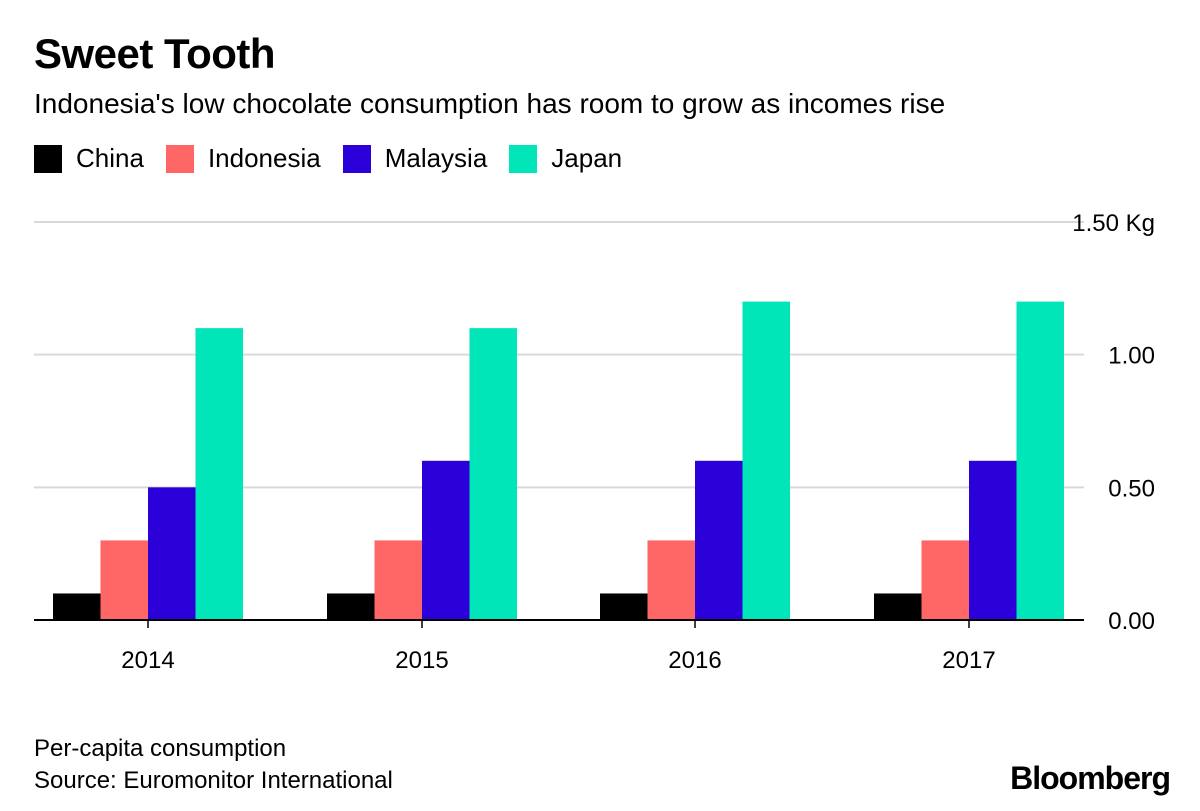 The image size is (1200, 811). Describe the element at coordinates (147, 660) in the screenshot. I see `x-tick-label-2014: 2014` at that location.